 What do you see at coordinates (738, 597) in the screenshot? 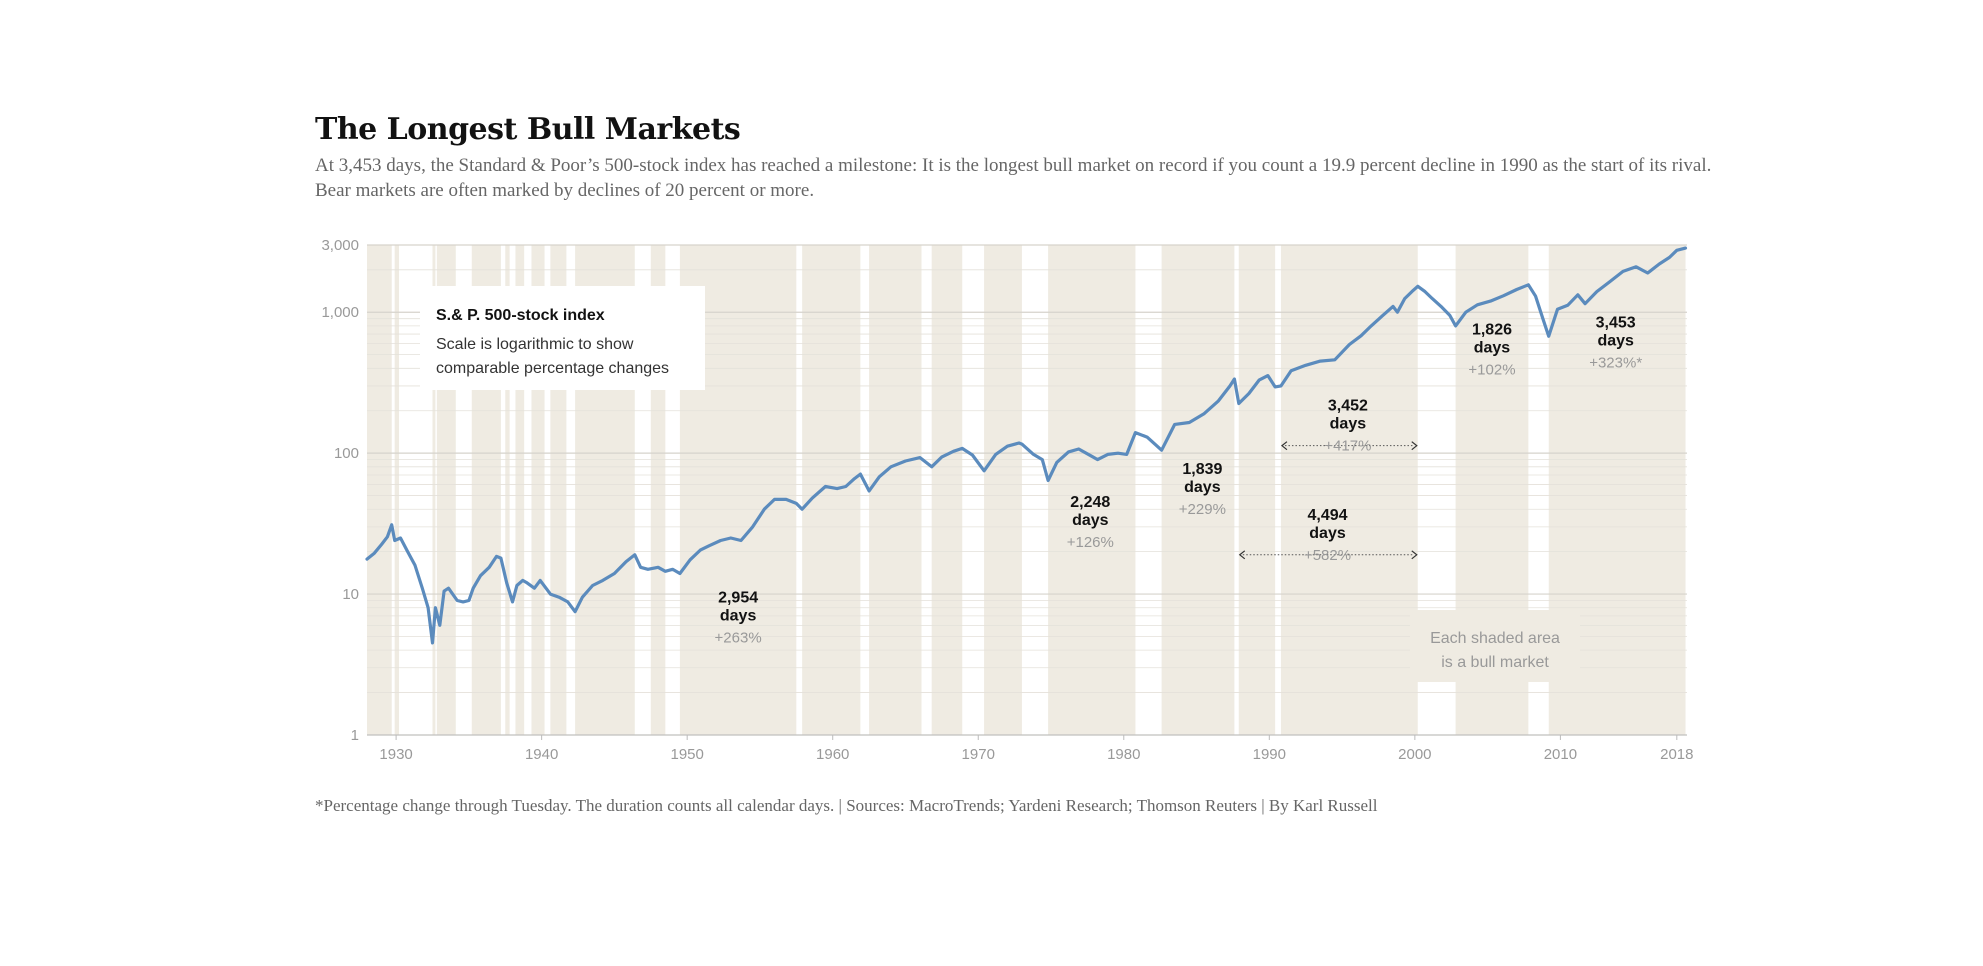
I see `bull-label-days-count: 2,954` at bounding box center [738, 597].